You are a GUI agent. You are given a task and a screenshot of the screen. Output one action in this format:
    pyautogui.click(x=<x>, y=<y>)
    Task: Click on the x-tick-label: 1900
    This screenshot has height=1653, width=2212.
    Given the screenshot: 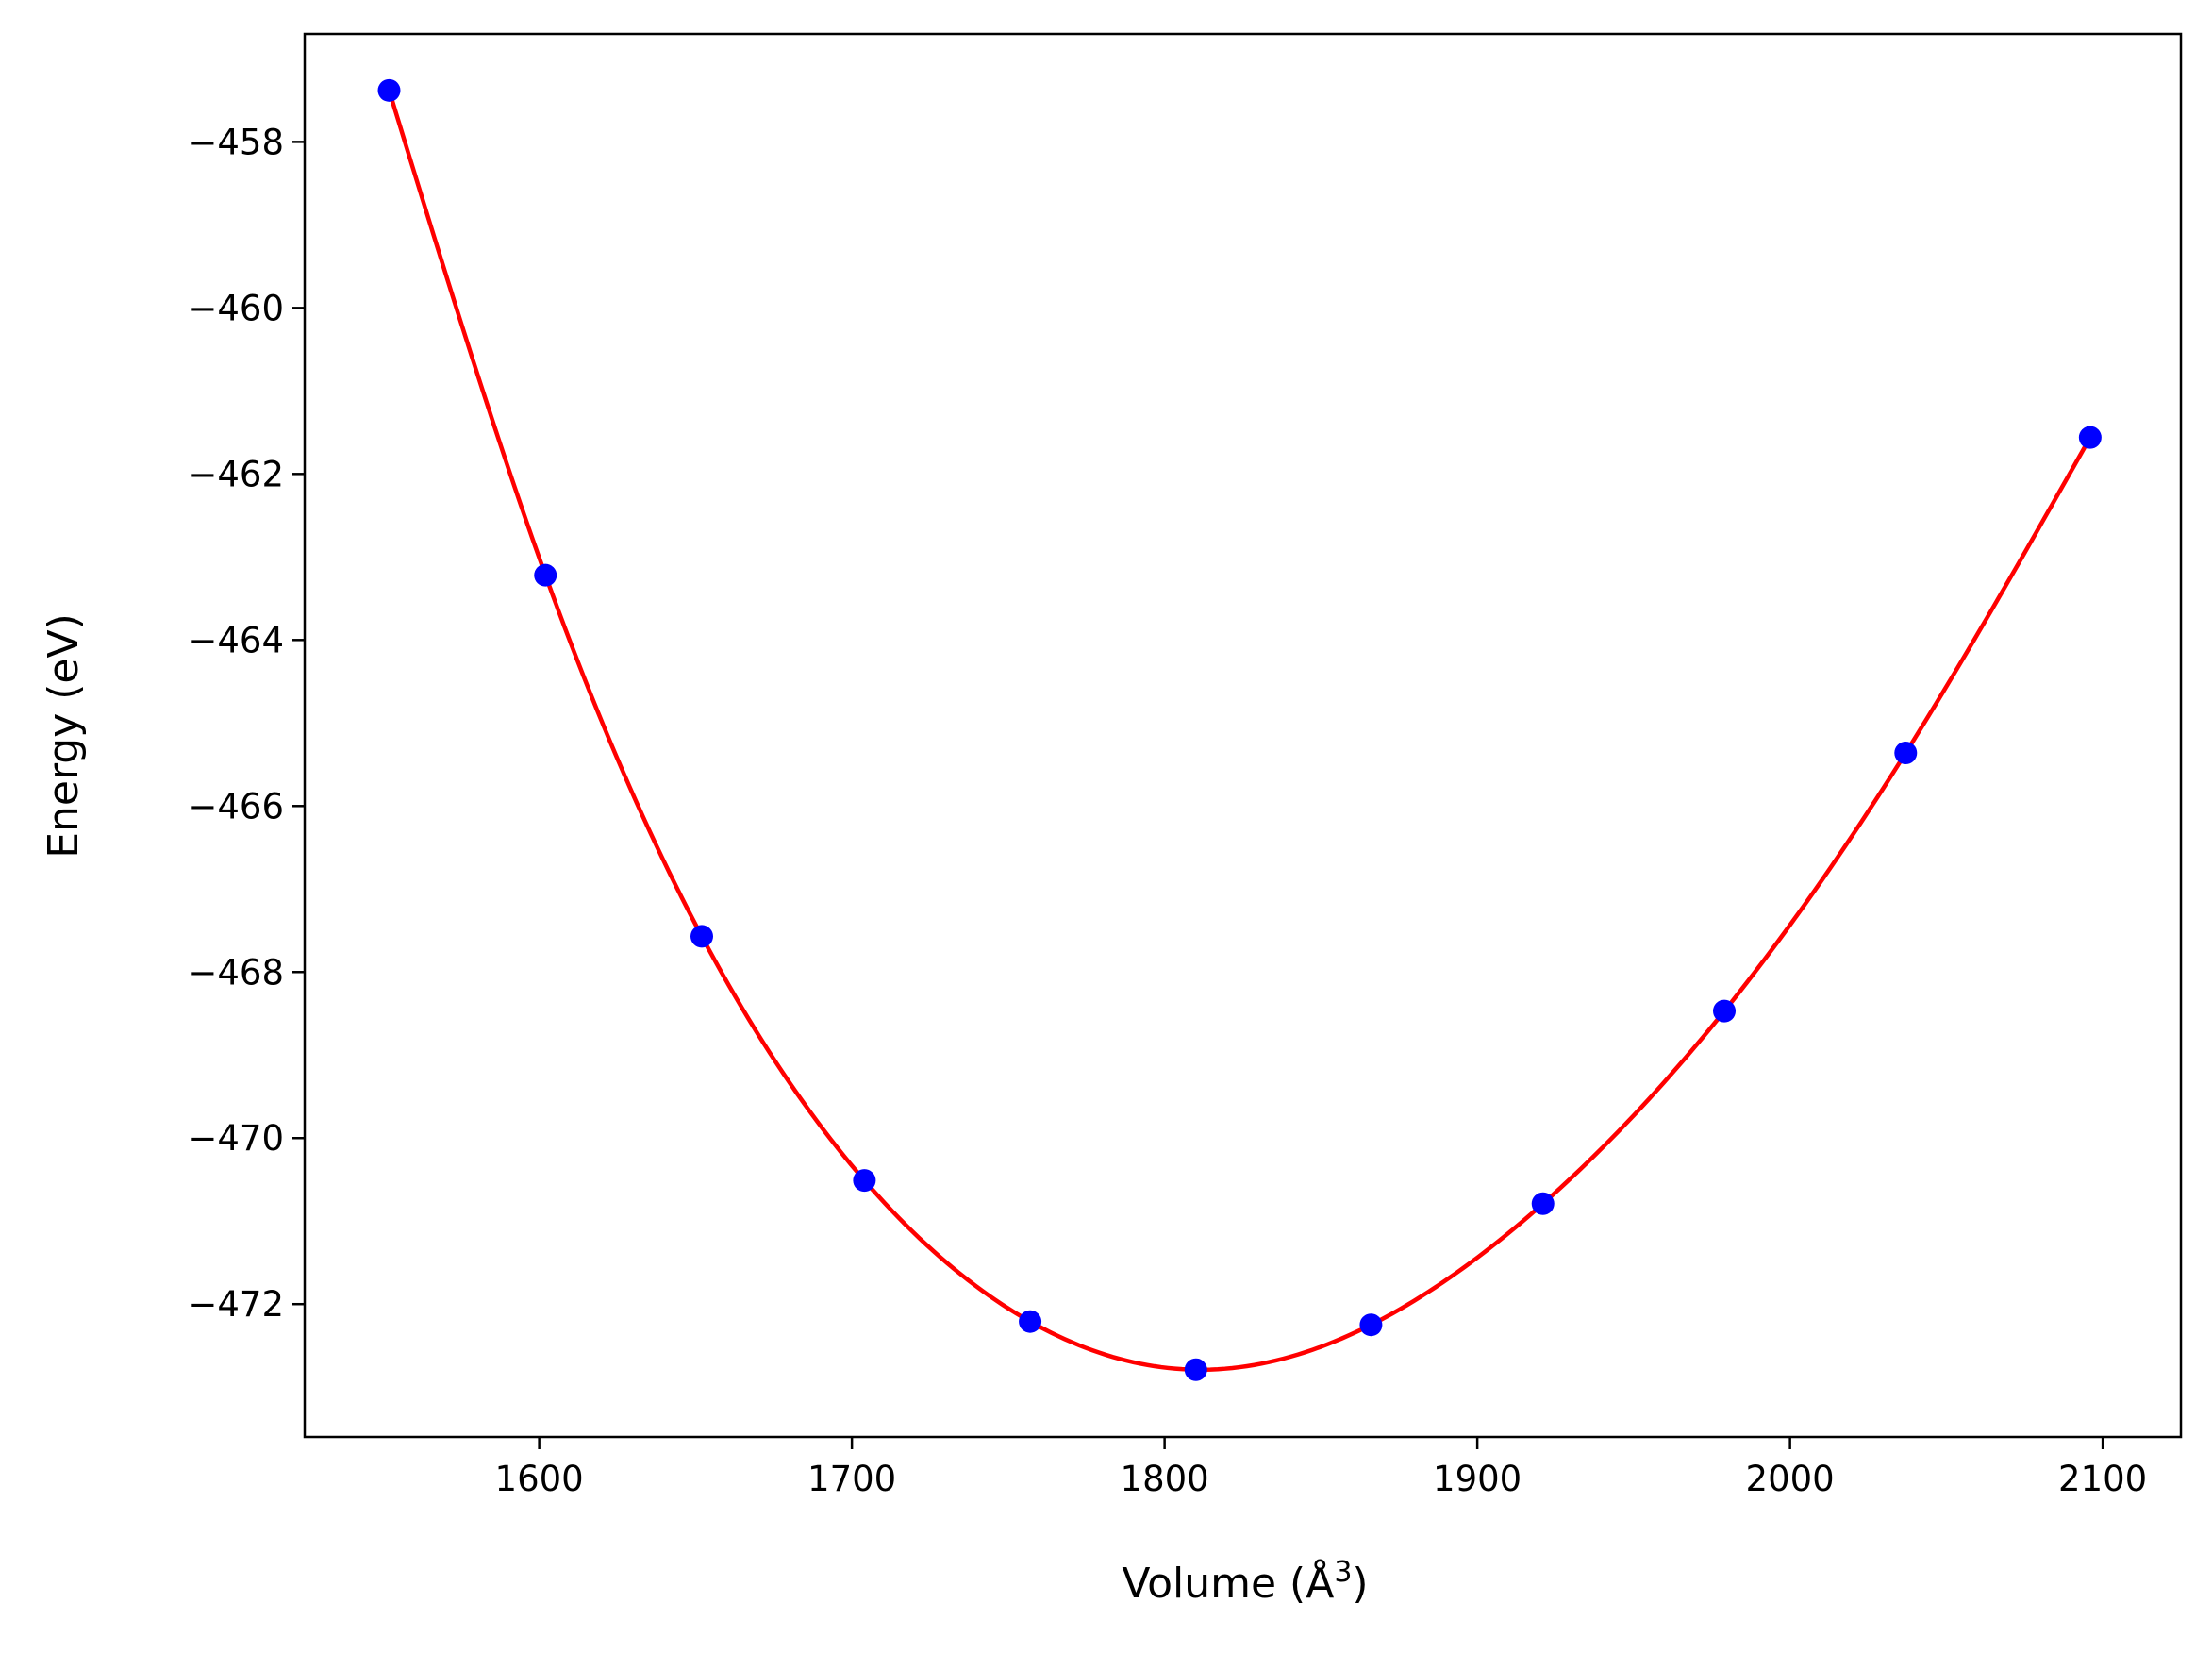 What is the action you would take?
    pyautogui.click(x=1477, y=1479)
    